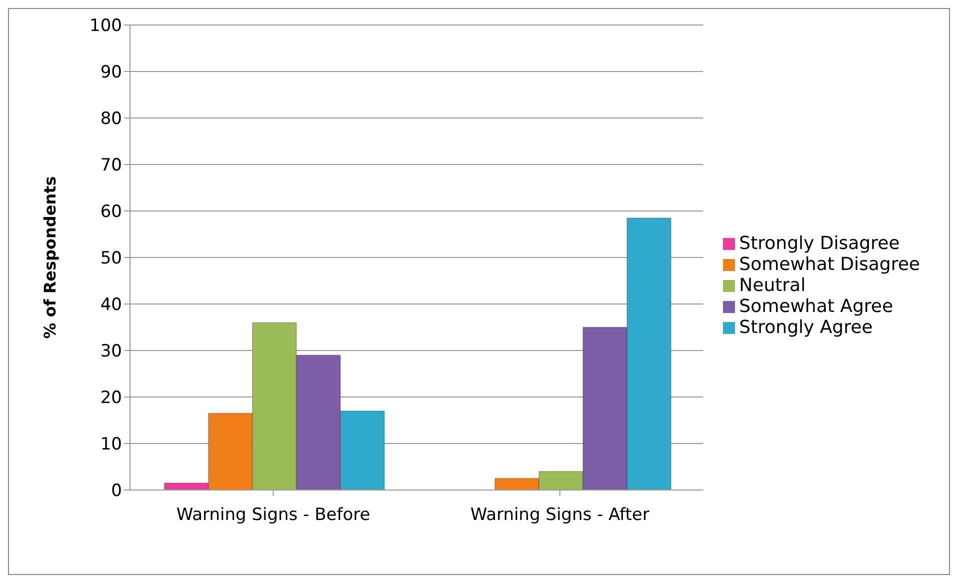 Image resolution: width=957 pixels, height=580 pixels. I want to click on y-tick-label: 40, so click(111, 305).